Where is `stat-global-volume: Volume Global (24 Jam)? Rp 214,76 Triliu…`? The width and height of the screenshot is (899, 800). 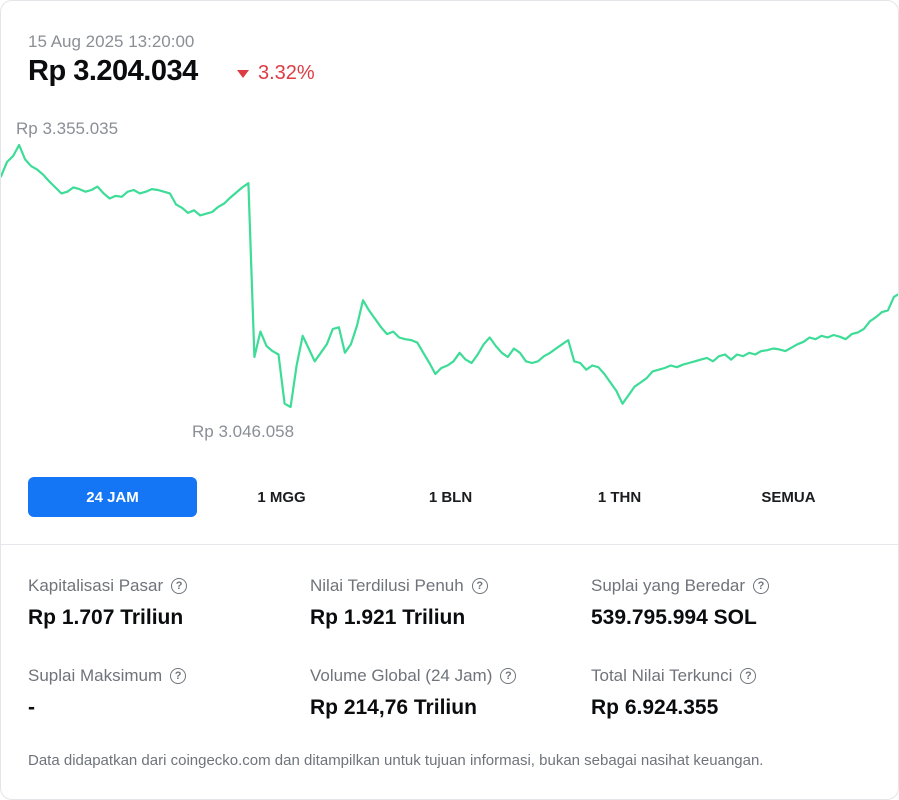
stat-global-volume: Volume Global (24 Jam)? Rp 214,76 Triliu… is located at coordinates (445, 692).